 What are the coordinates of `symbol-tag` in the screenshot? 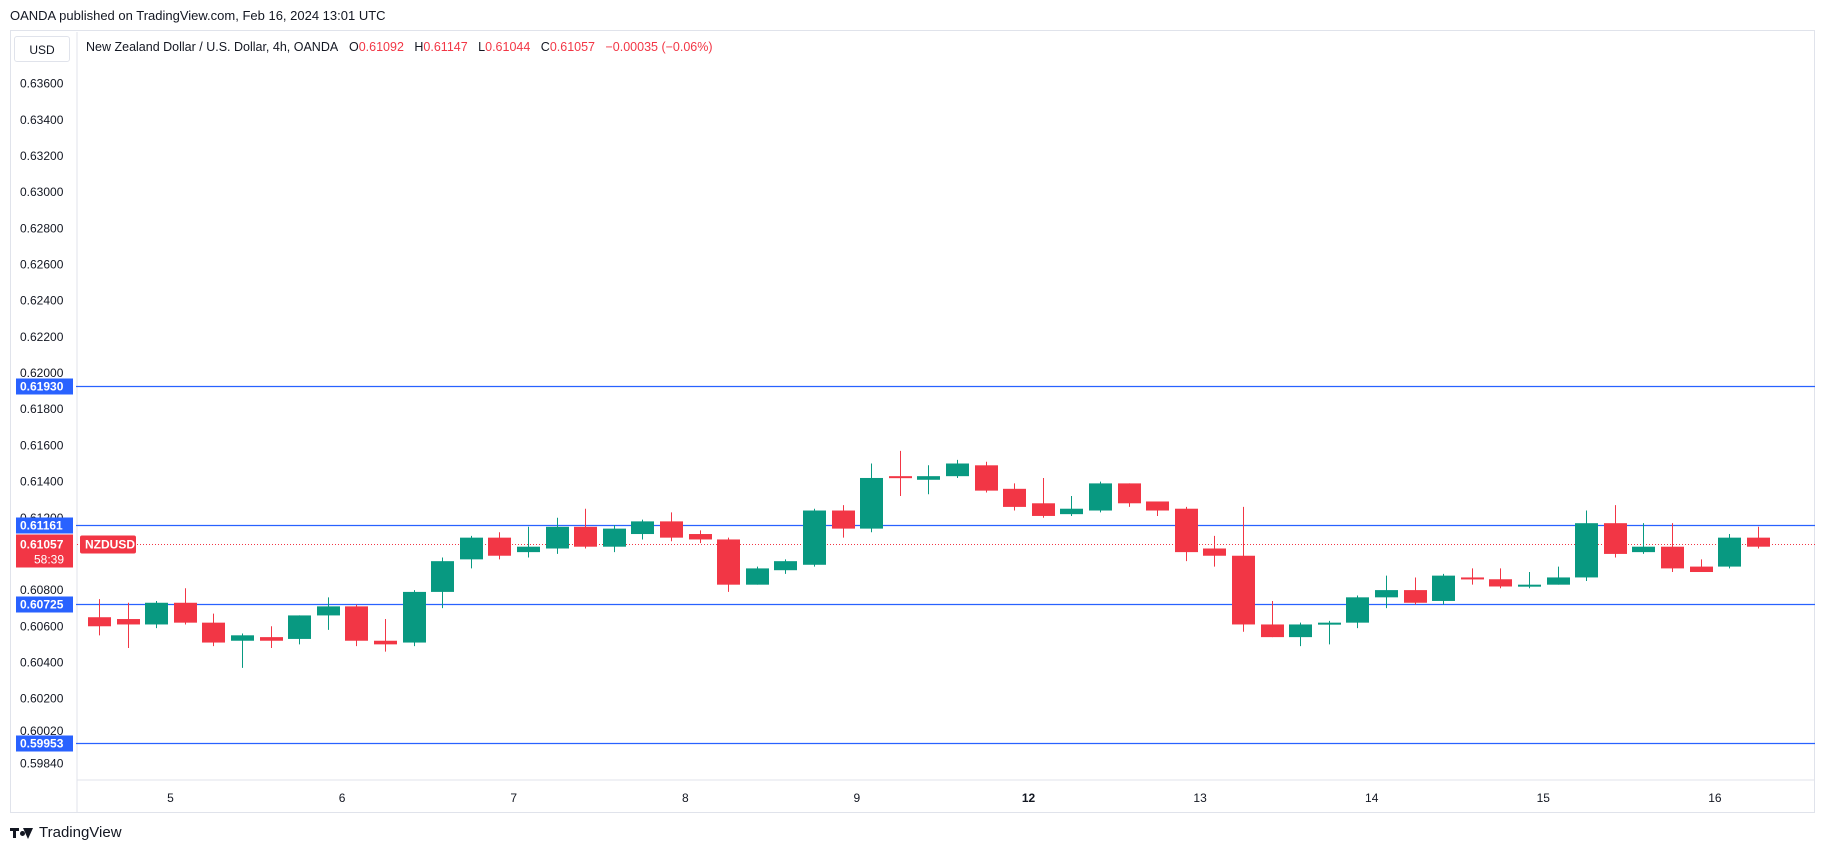 It's located at (108, 544).